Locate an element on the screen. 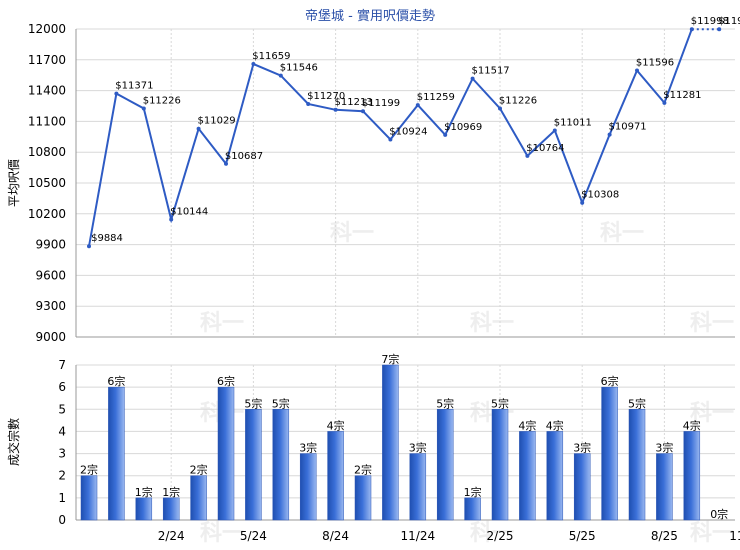 The image size is (740, 550). bar-y-axis-label: 成交宗數 is located at coordinates (13, 442).